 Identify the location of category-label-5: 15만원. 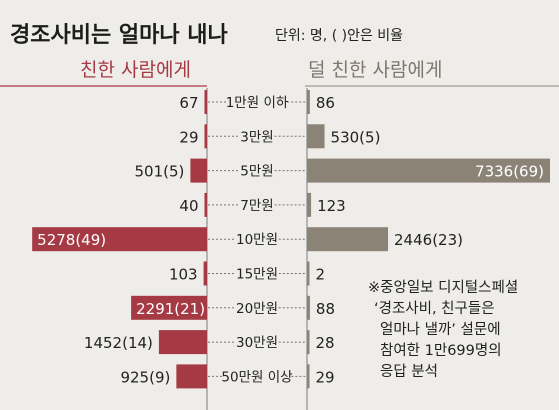
(257, 275).